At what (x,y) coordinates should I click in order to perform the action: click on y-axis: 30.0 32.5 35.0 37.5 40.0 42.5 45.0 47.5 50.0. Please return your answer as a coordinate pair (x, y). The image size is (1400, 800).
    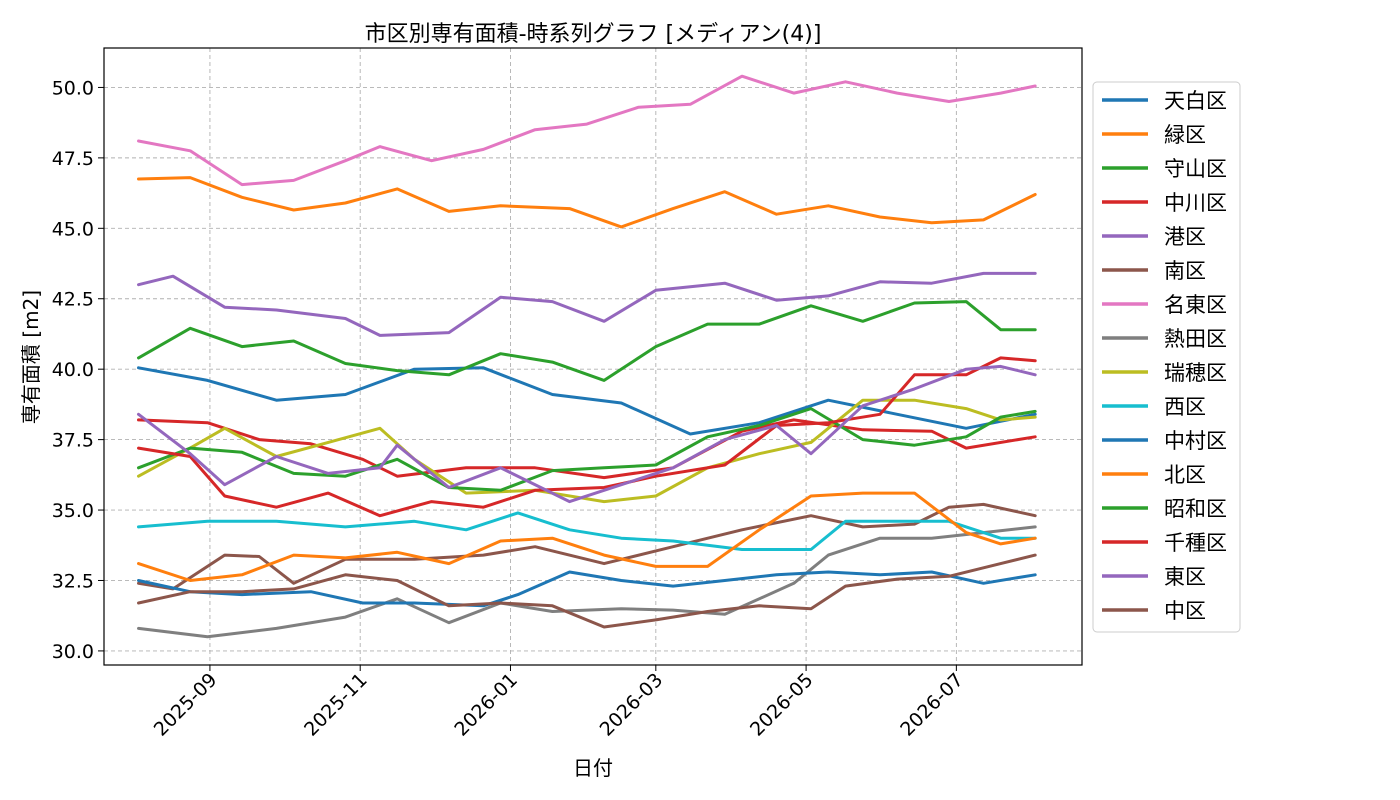
    Looking at the image, I should click on (78, 370).